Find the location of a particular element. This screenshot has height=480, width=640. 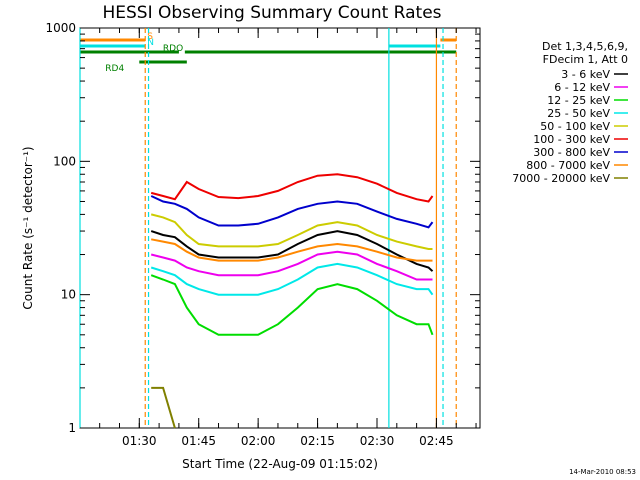

legend-label: 50 - 100 keV is located at coordinates (575, 126).